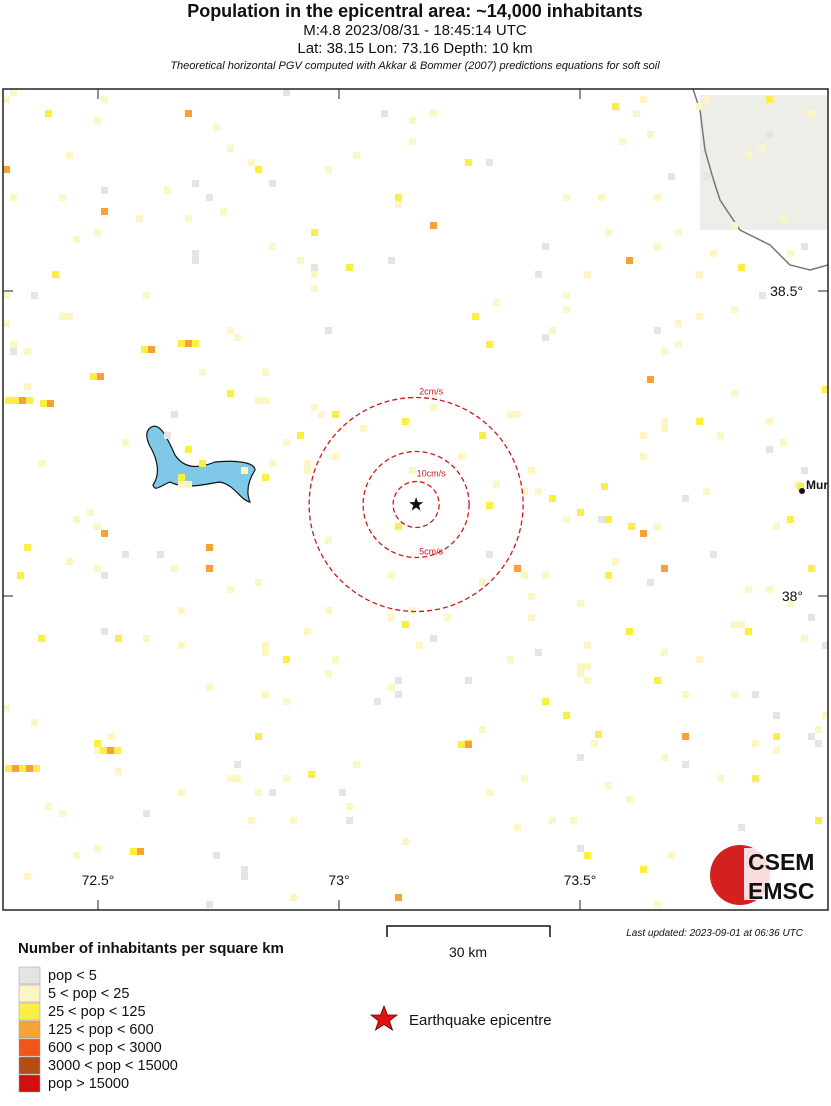 This screenshot has width=831, height=1106. I want to click on city-dot, so click(802, 491).